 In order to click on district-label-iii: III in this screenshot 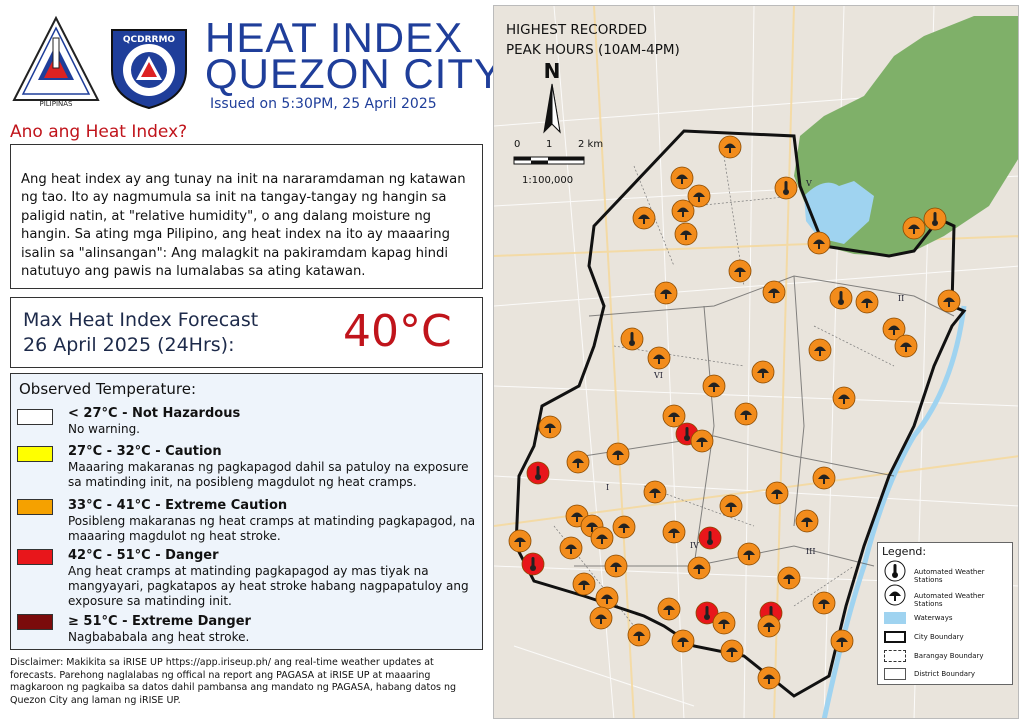, I will do `click(810, 551)`.